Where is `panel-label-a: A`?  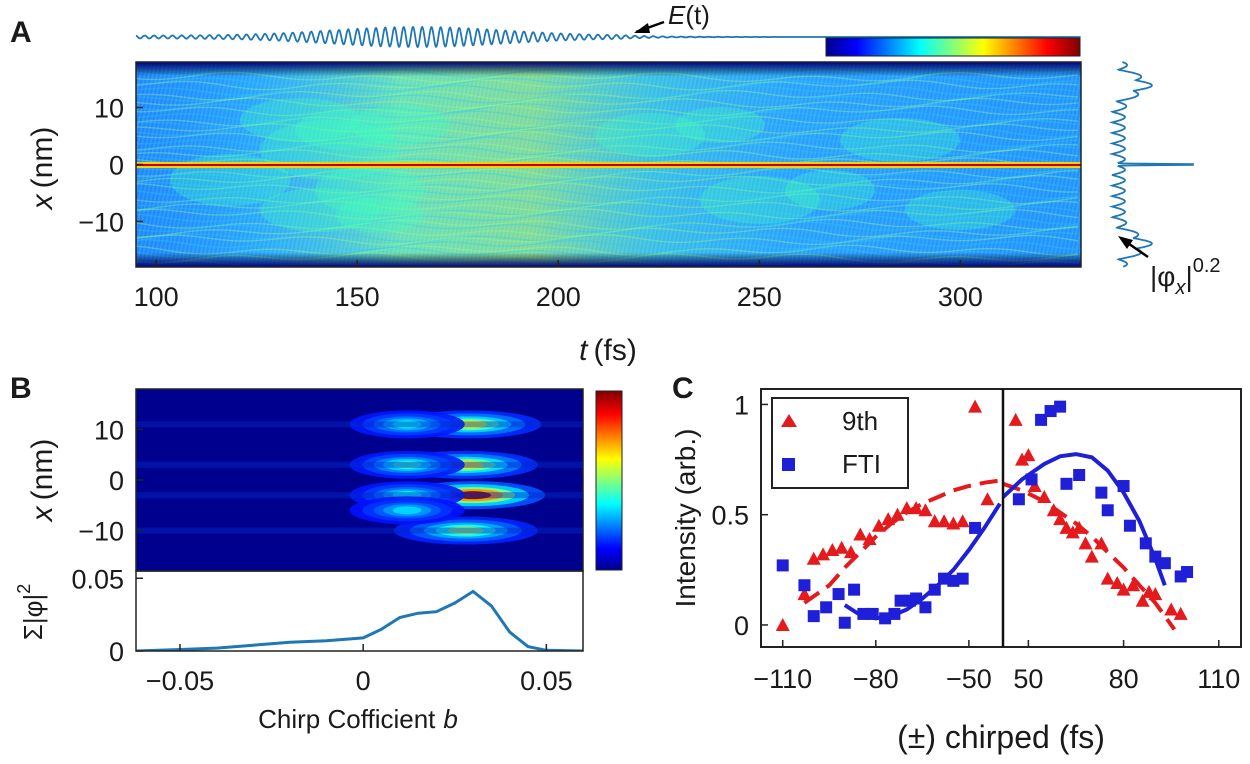
panel-label-a: A is located at coordinates (21, 32).